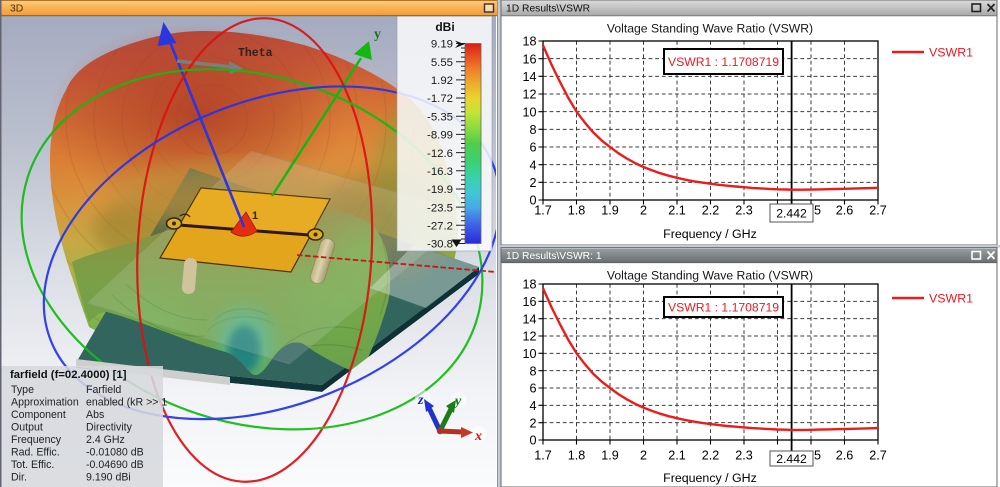 The image size is (1000, 487). I want to click on svg-text: z, so click(420, 400).